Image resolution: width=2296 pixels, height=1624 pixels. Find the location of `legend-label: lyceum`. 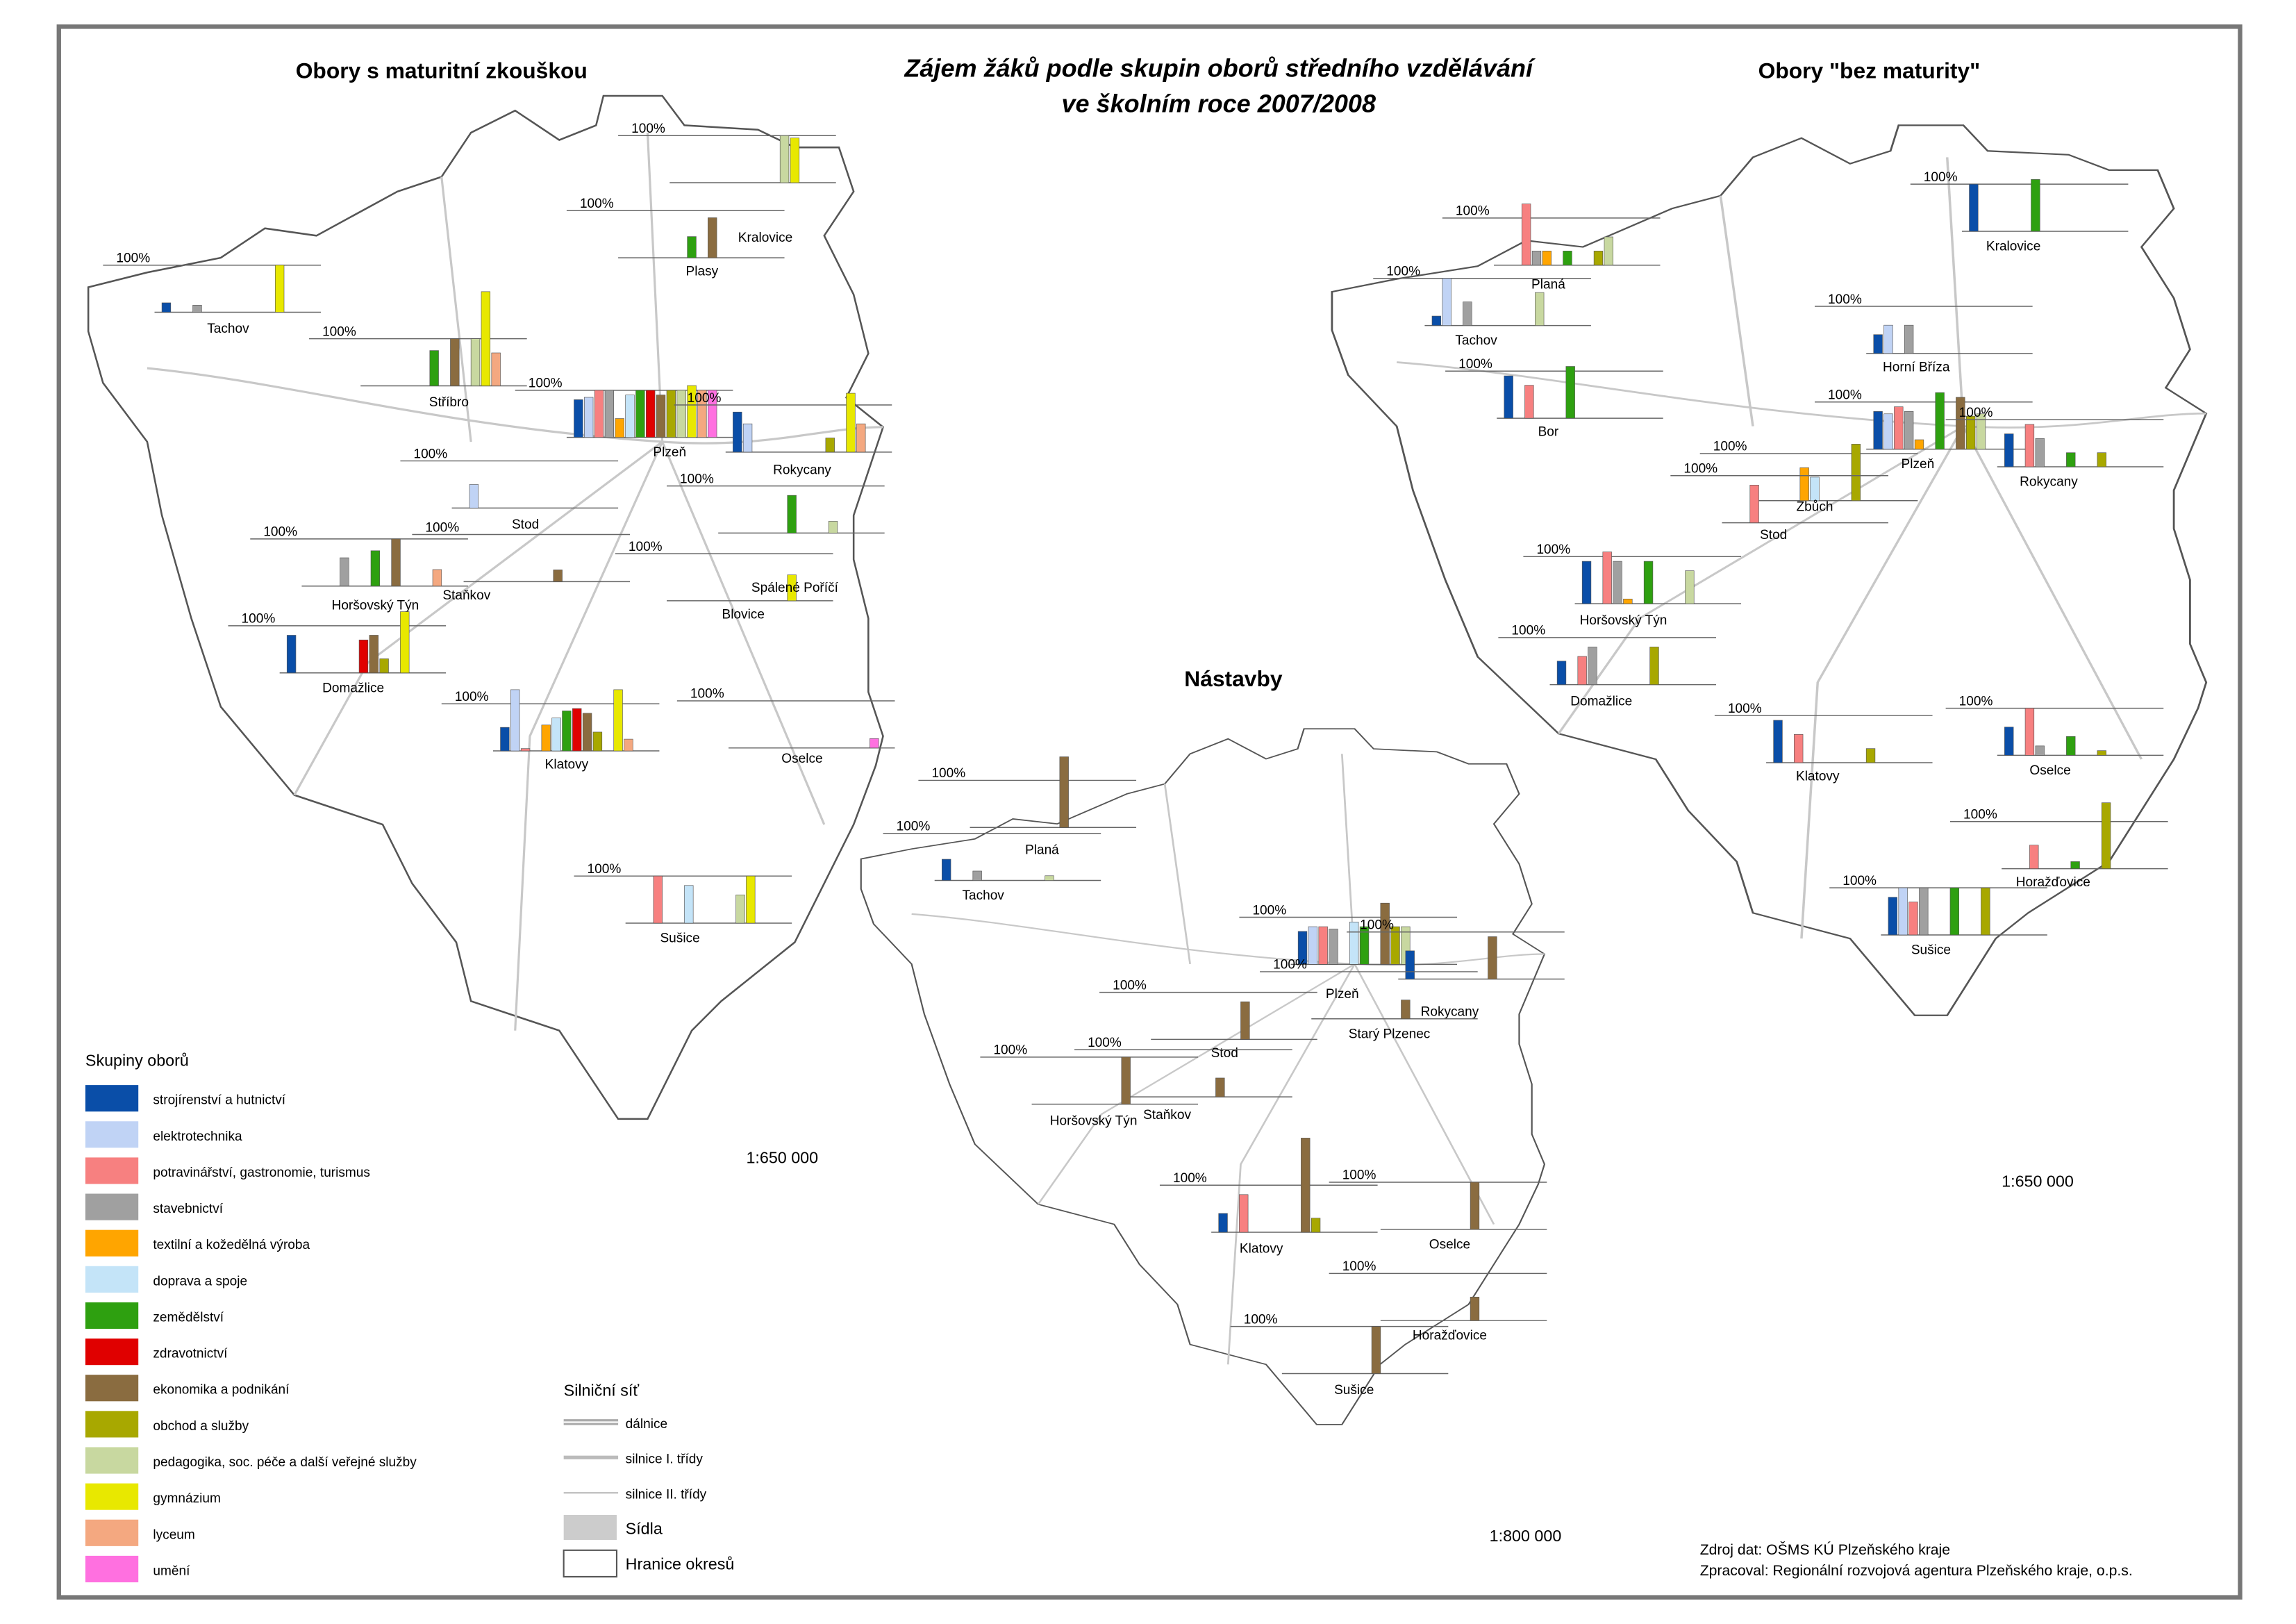

legend-label: lyceum is located at coordinates (174, 1535).